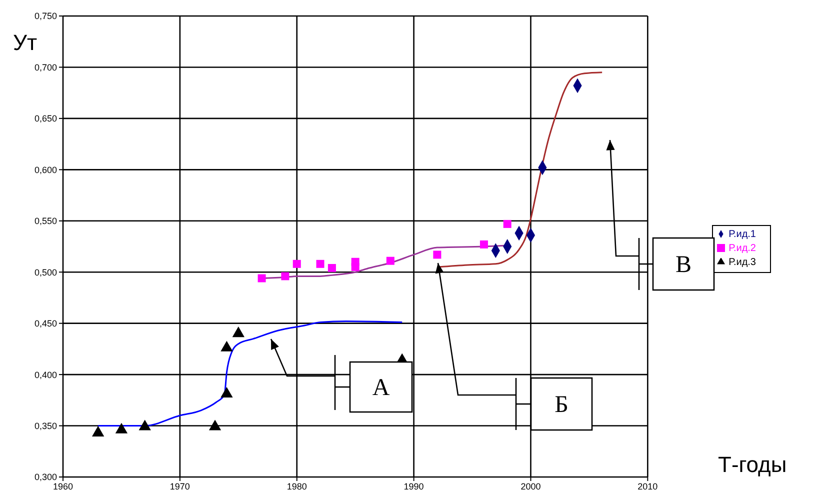 The height and width of the screenshot is (497, 816). I want to click on y-tick-label: 0,550, so click(45, 221).